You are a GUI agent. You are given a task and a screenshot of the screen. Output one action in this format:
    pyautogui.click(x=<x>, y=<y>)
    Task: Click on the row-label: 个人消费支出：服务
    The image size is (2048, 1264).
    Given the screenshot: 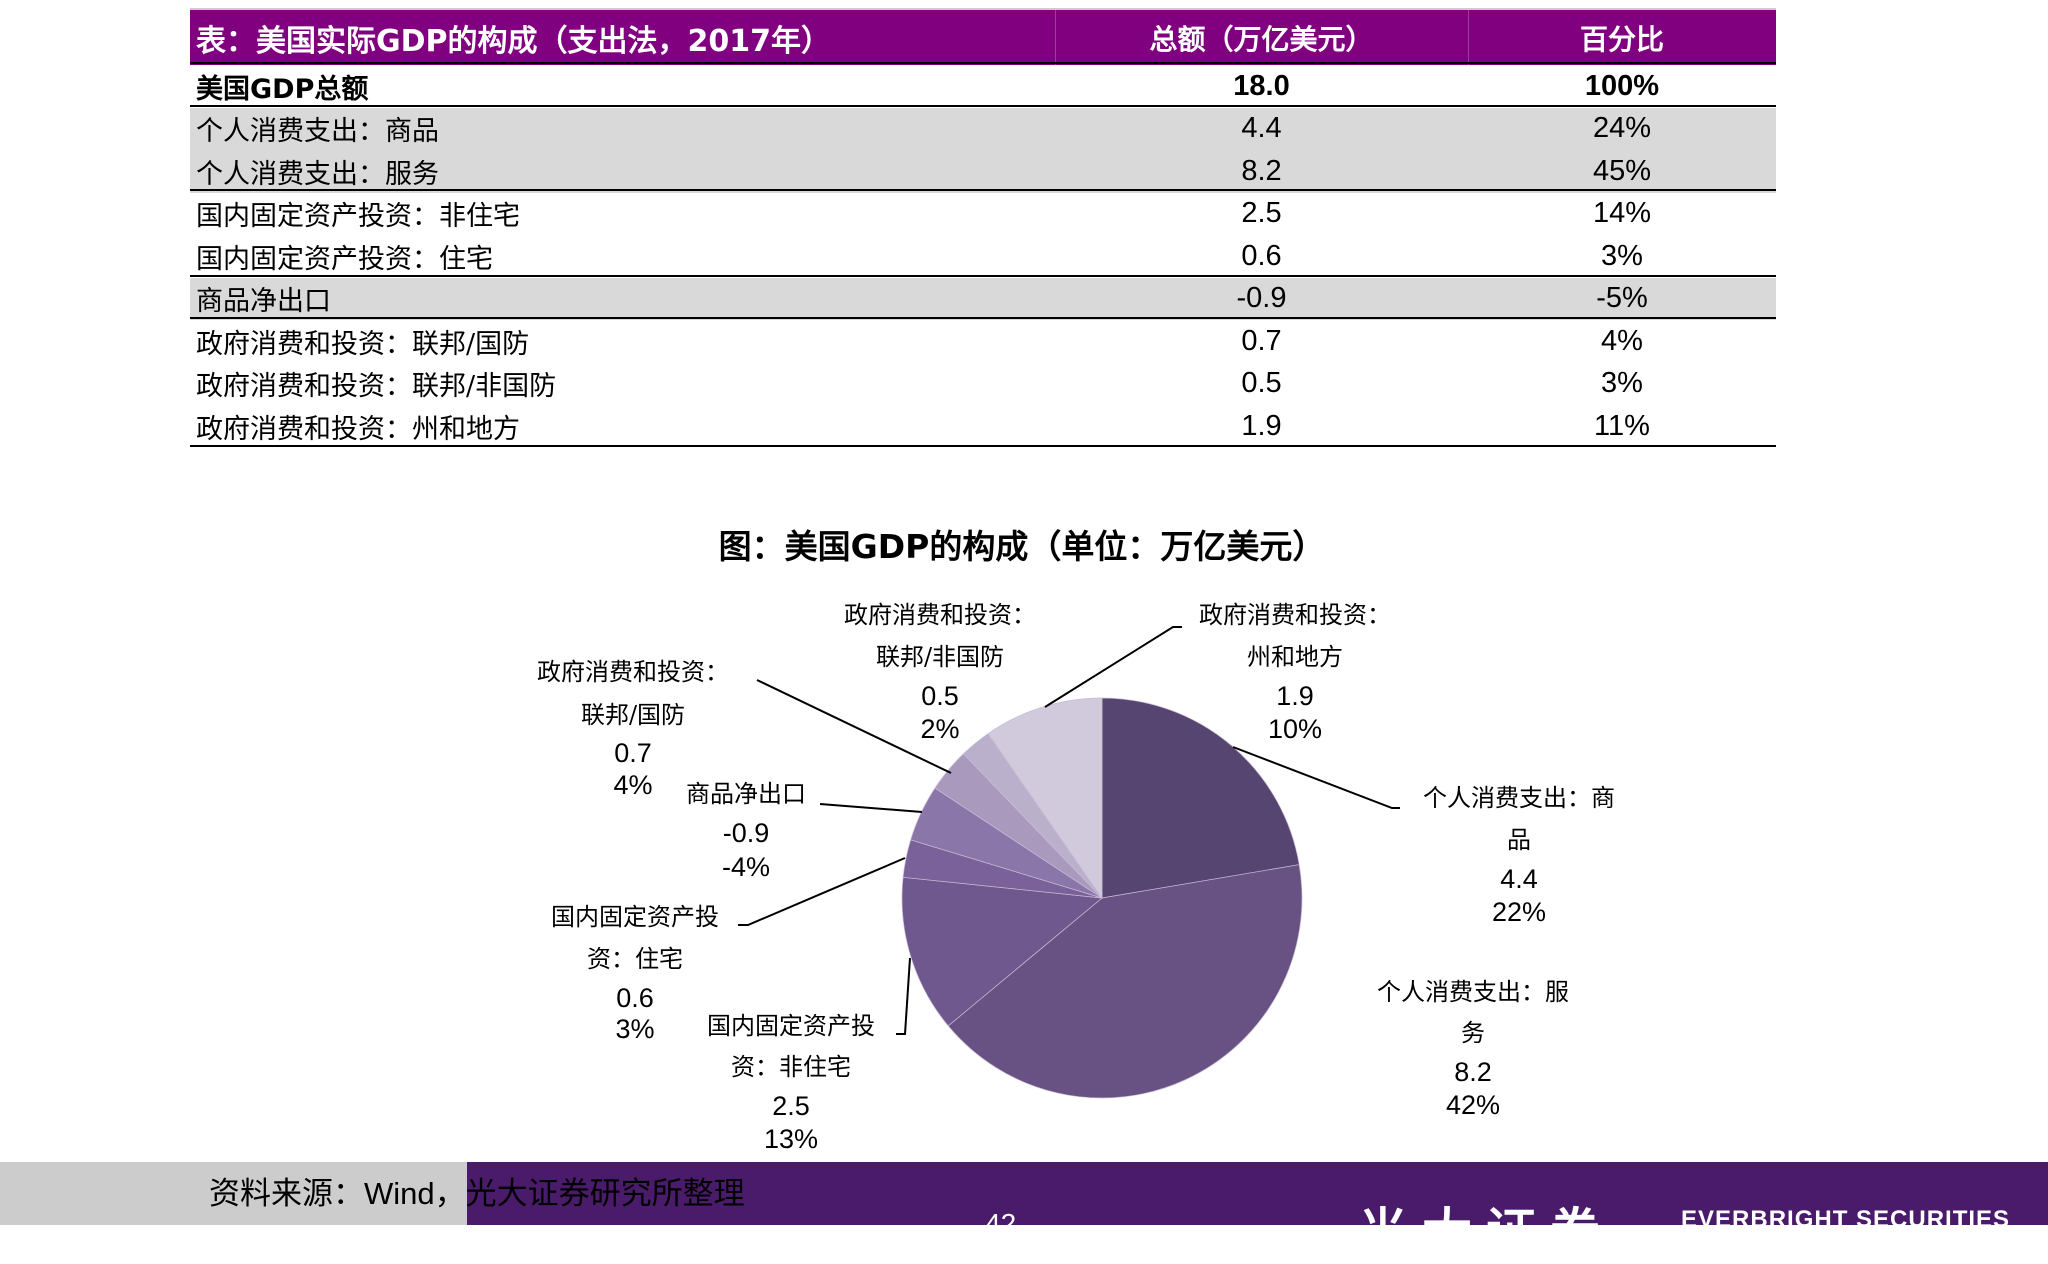 What is the action you would take?
    pyautogui.click(x=317, y=174)
    